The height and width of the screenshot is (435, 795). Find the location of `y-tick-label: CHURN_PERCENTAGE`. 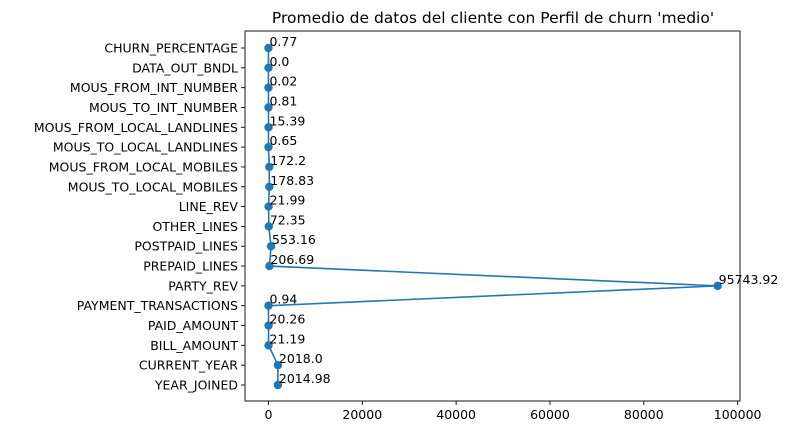

y-tick-label: CHURN_PERCENTAGE is located at coordinates (171, 48).